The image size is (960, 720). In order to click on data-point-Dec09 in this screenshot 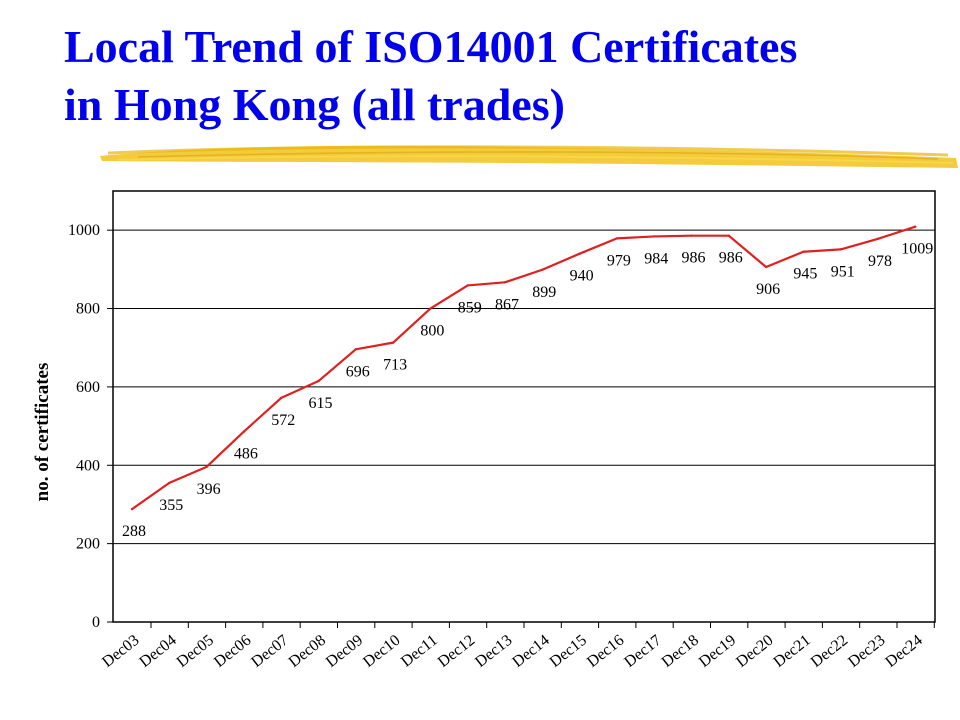, I will do `click(355, 349)`.